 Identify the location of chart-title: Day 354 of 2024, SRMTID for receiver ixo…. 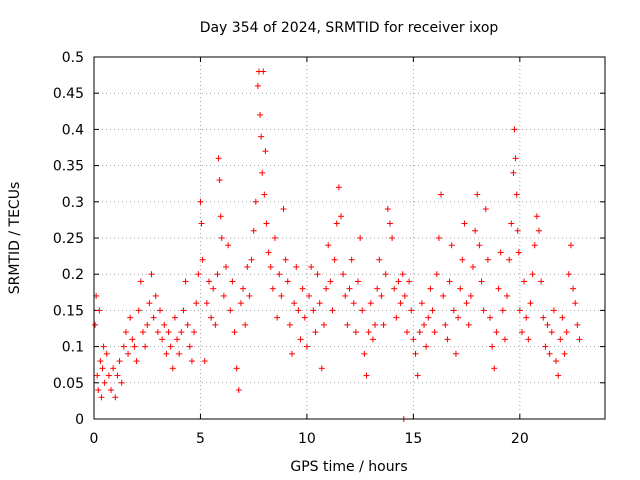
(349, 28).